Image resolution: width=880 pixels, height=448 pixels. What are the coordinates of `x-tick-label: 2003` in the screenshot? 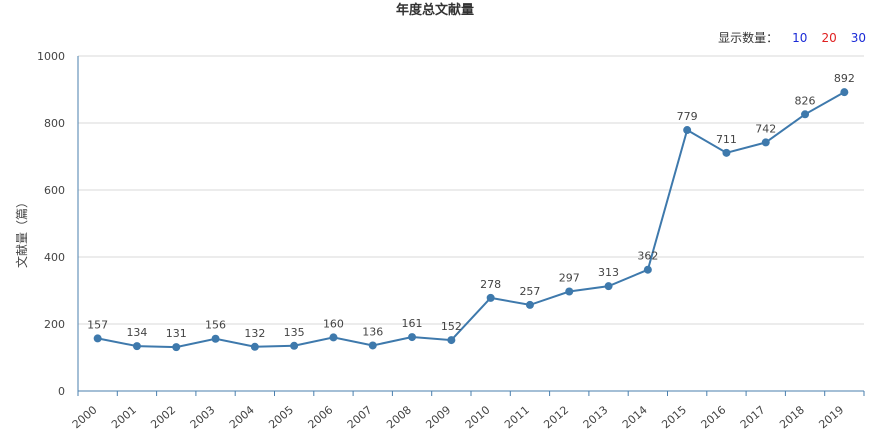 It's located at (203, 417).